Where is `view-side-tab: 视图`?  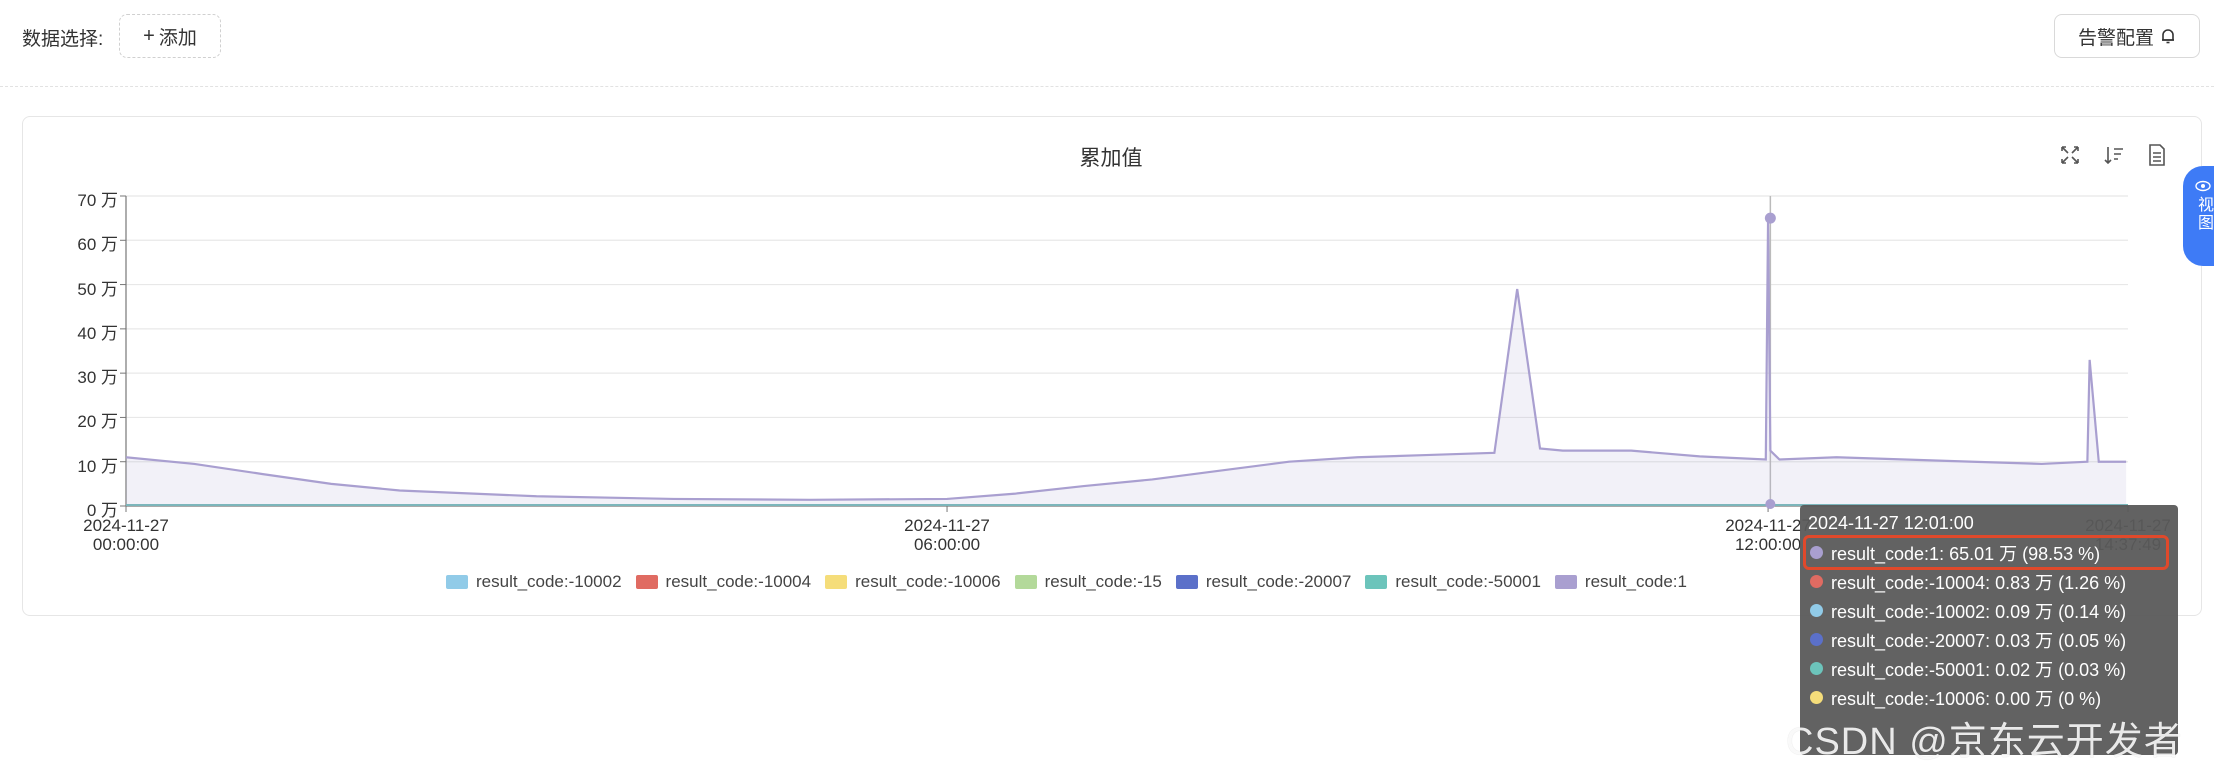
view-side-tab: 视图 is located at coordinates (2198, 216).